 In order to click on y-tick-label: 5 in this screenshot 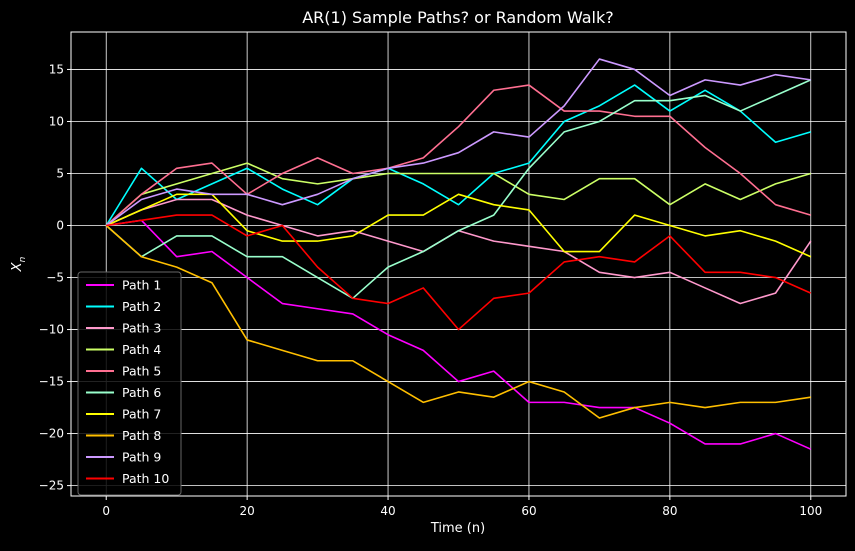, I will do `click(60, 173)`.